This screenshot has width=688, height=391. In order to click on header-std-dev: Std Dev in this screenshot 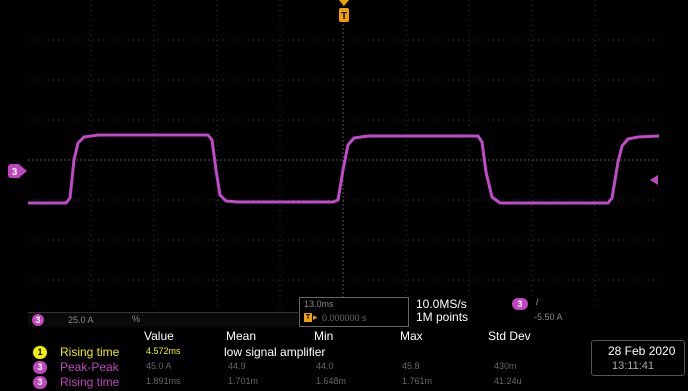, I will do `click(509, 336)`.